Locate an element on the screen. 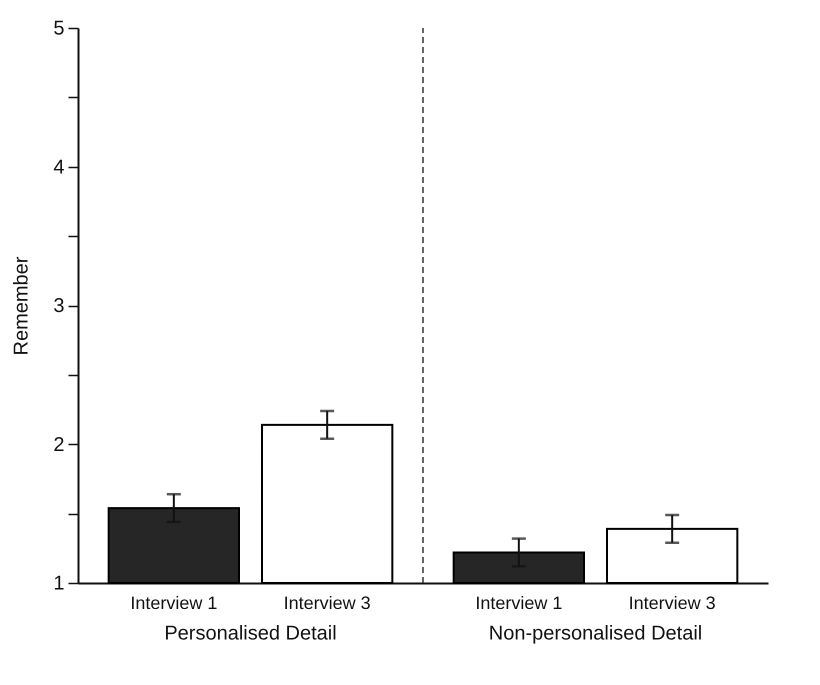  text: Interview 3 is located at coordinates (672, 603).